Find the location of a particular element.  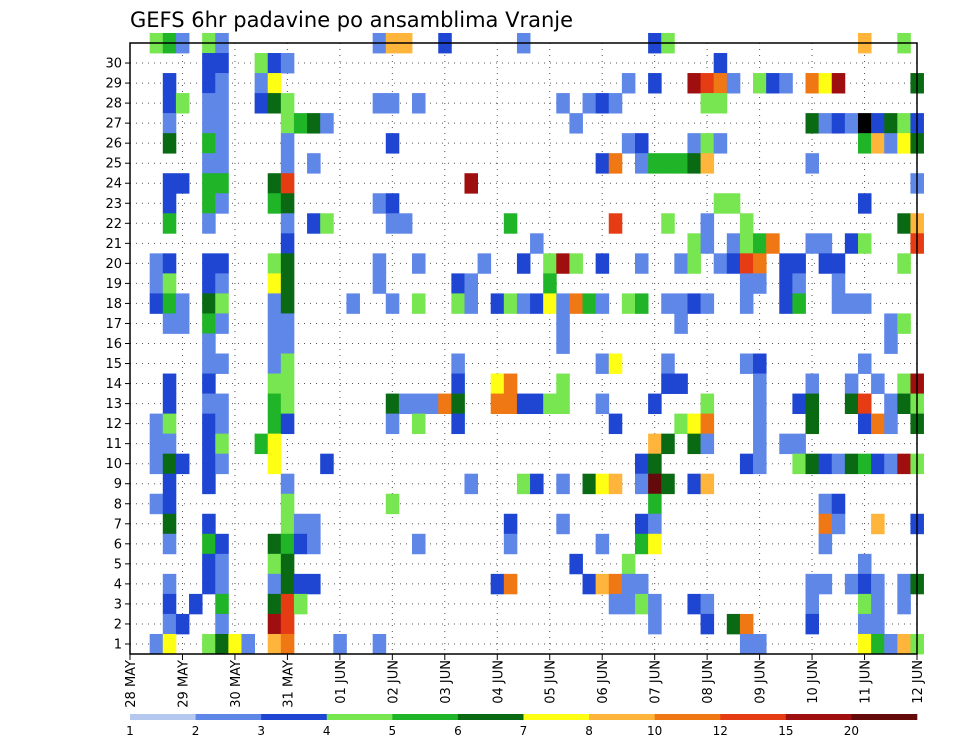

x-tick-label: 28 MAY is located at coordinates (131, 684).